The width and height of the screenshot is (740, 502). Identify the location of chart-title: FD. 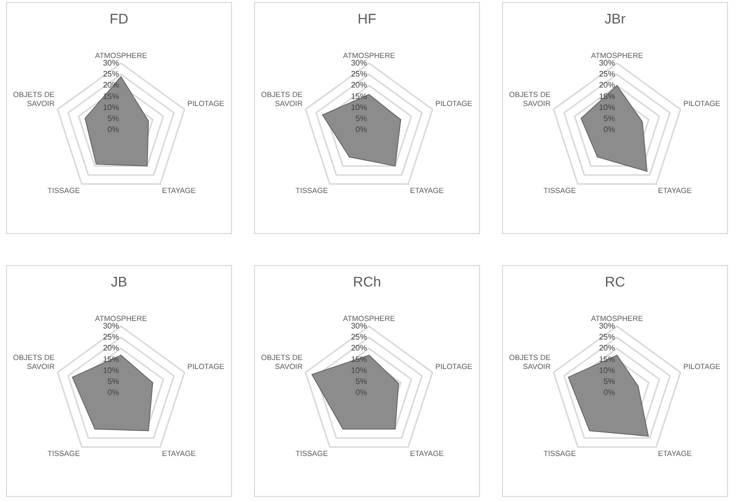
(119, 18).